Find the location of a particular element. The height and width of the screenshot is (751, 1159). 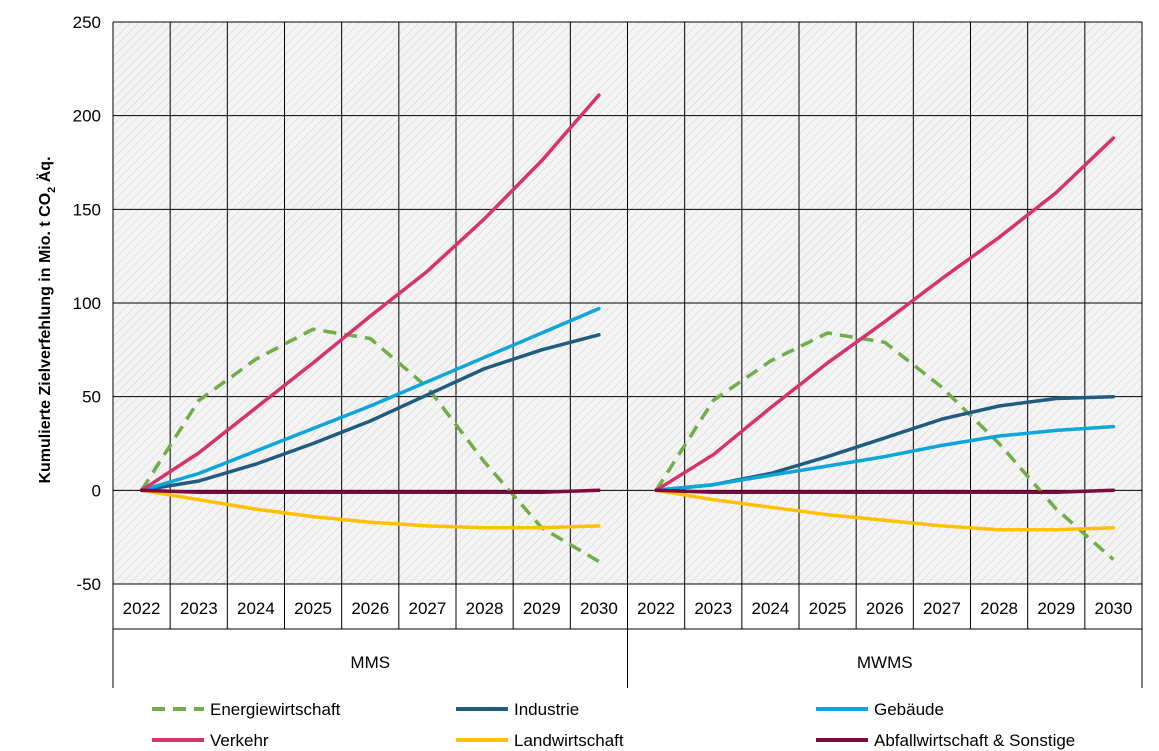

y-axis-label-subscript: 2 is located at coordinates (52, 190).